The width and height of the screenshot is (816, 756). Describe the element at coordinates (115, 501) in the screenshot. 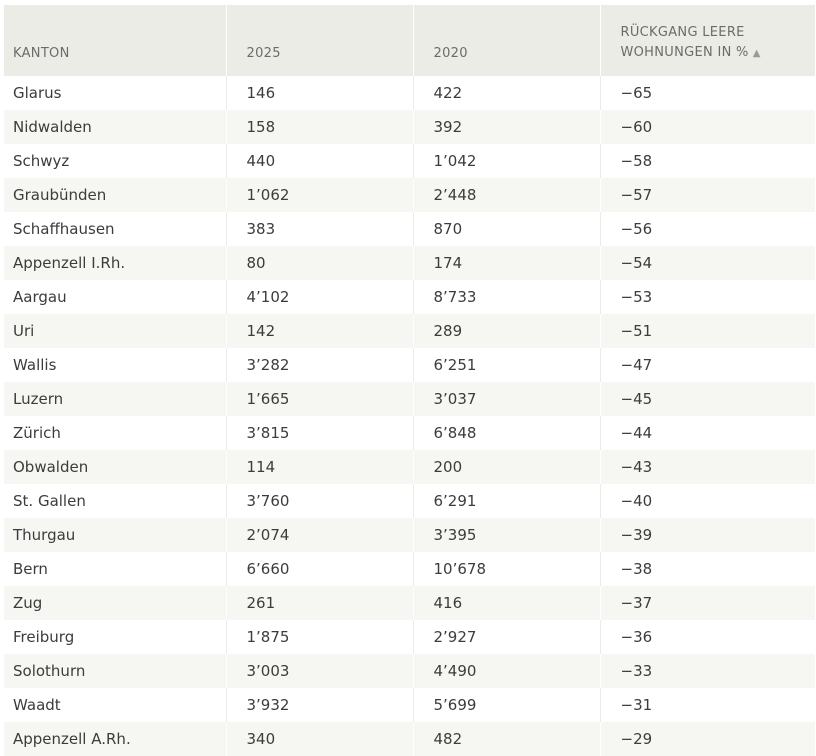

I see `cell-kanton: St. Gallen` at that location.